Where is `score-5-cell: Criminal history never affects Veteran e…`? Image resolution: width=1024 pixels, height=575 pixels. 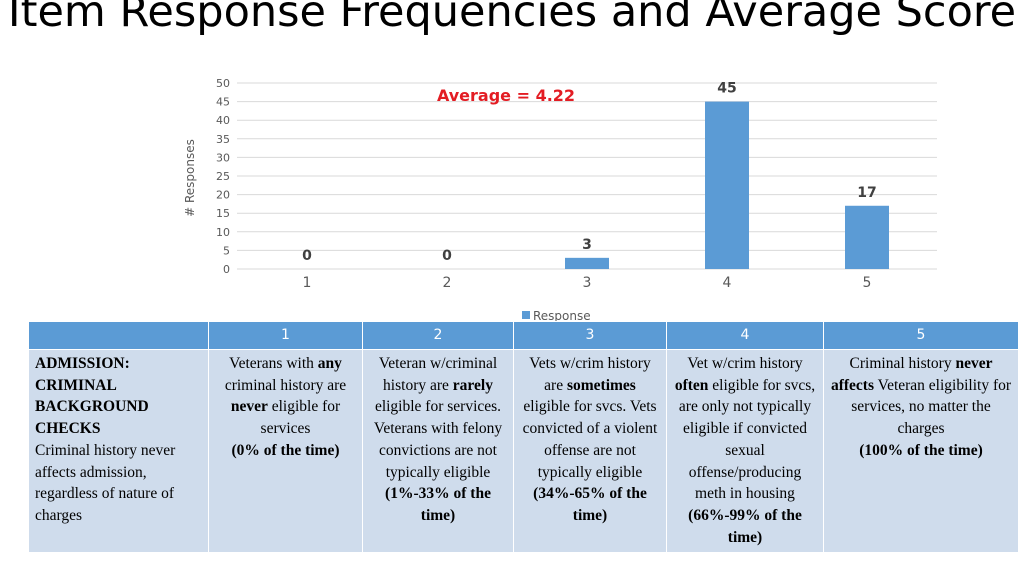 score-5-cell: Criminal history never affects Veteran e… is located at coordinates (921, 451).